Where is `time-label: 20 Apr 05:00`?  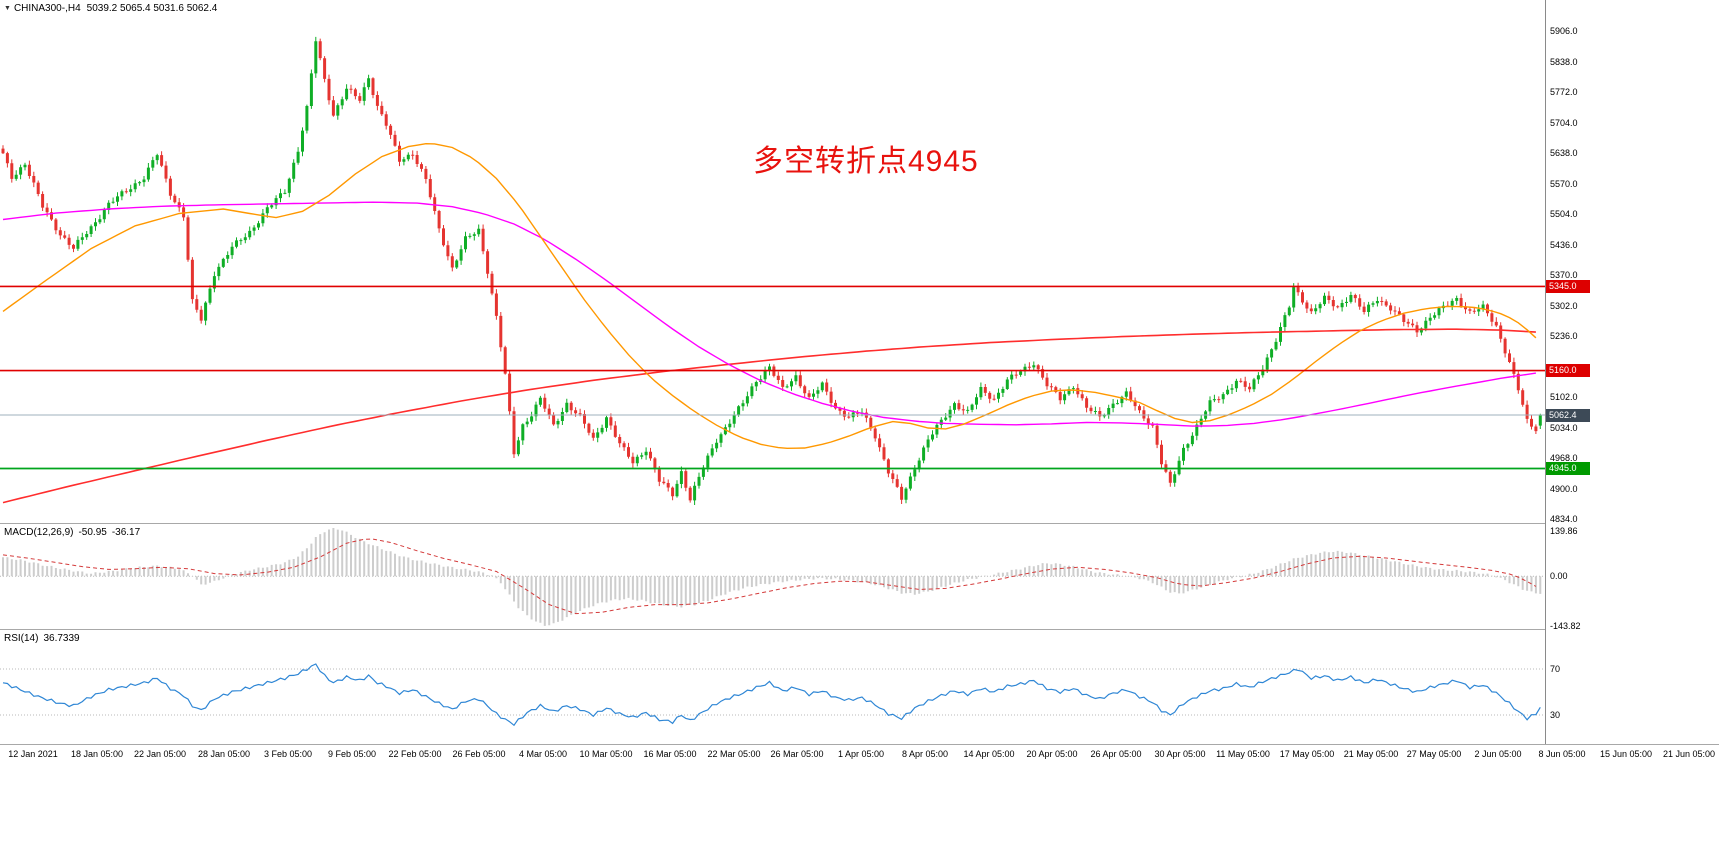
time-label: 20 Apr 05:00 is located at coordinates (1052, 754).